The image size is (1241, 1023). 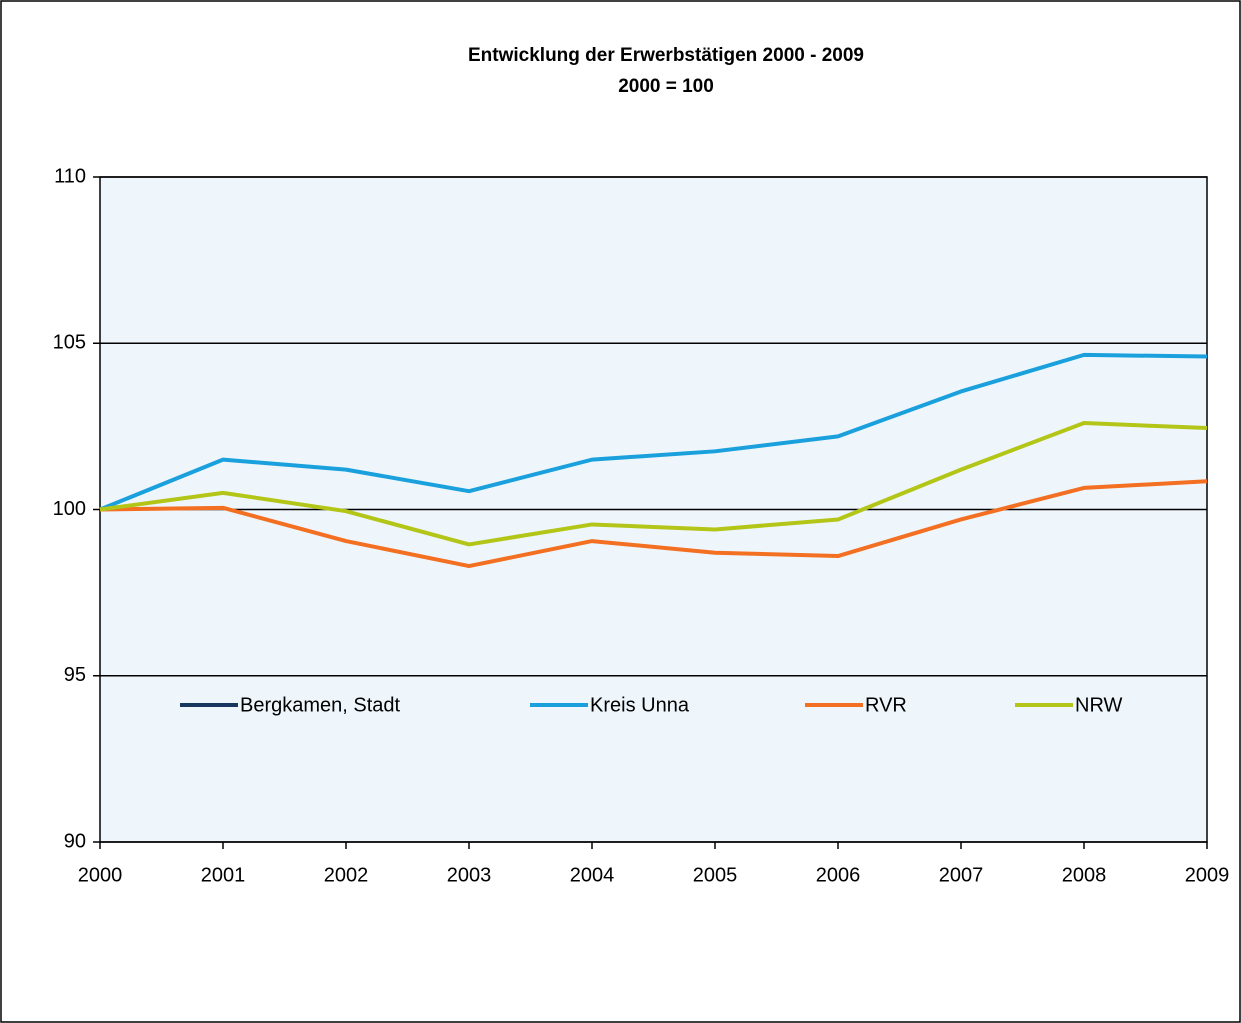 What do you see at coordinates (1207, 875) in the screenshot?
I see `x-tick-label: 2009` at bounding box center [1207, 875].